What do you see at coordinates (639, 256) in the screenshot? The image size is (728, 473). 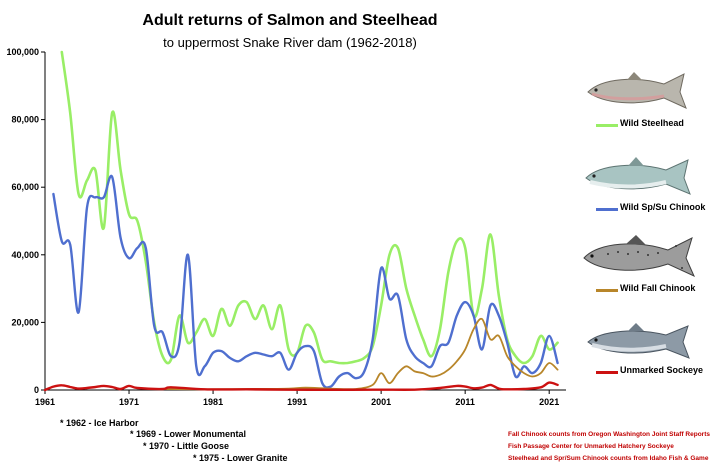 I see `fall-chinook-fish-icon` at bounding box center [639, 256].